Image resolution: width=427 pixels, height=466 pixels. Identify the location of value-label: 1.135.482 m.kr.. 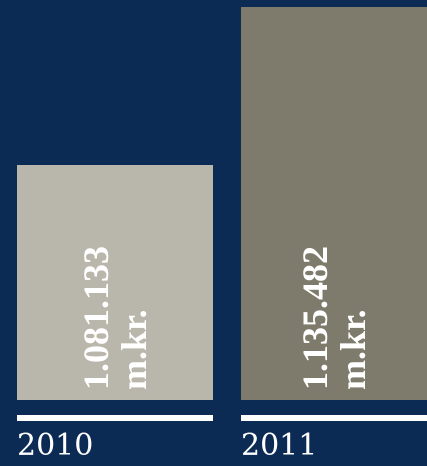
(334, 318).